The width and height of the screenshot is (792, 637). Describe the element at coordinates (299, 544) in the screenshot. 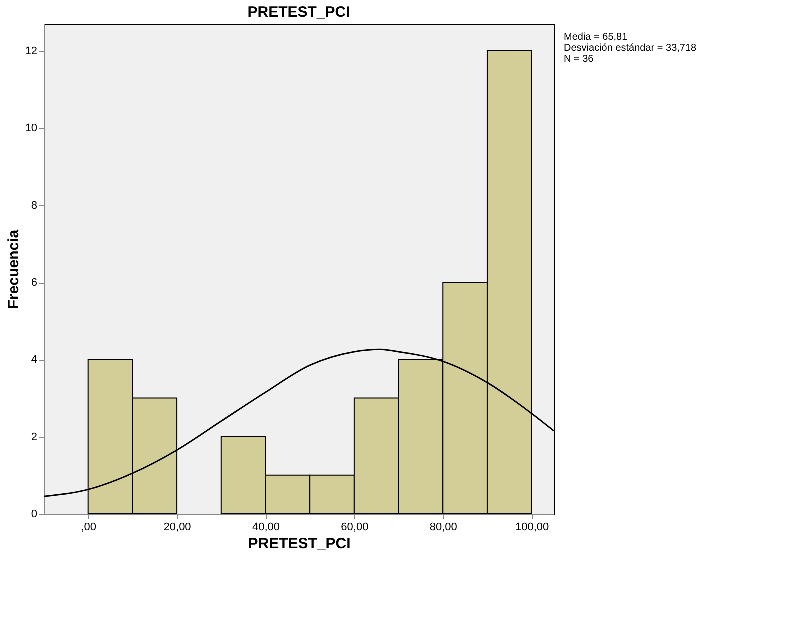

I see `x-axis-title: PRETEST_PCI` at that location.